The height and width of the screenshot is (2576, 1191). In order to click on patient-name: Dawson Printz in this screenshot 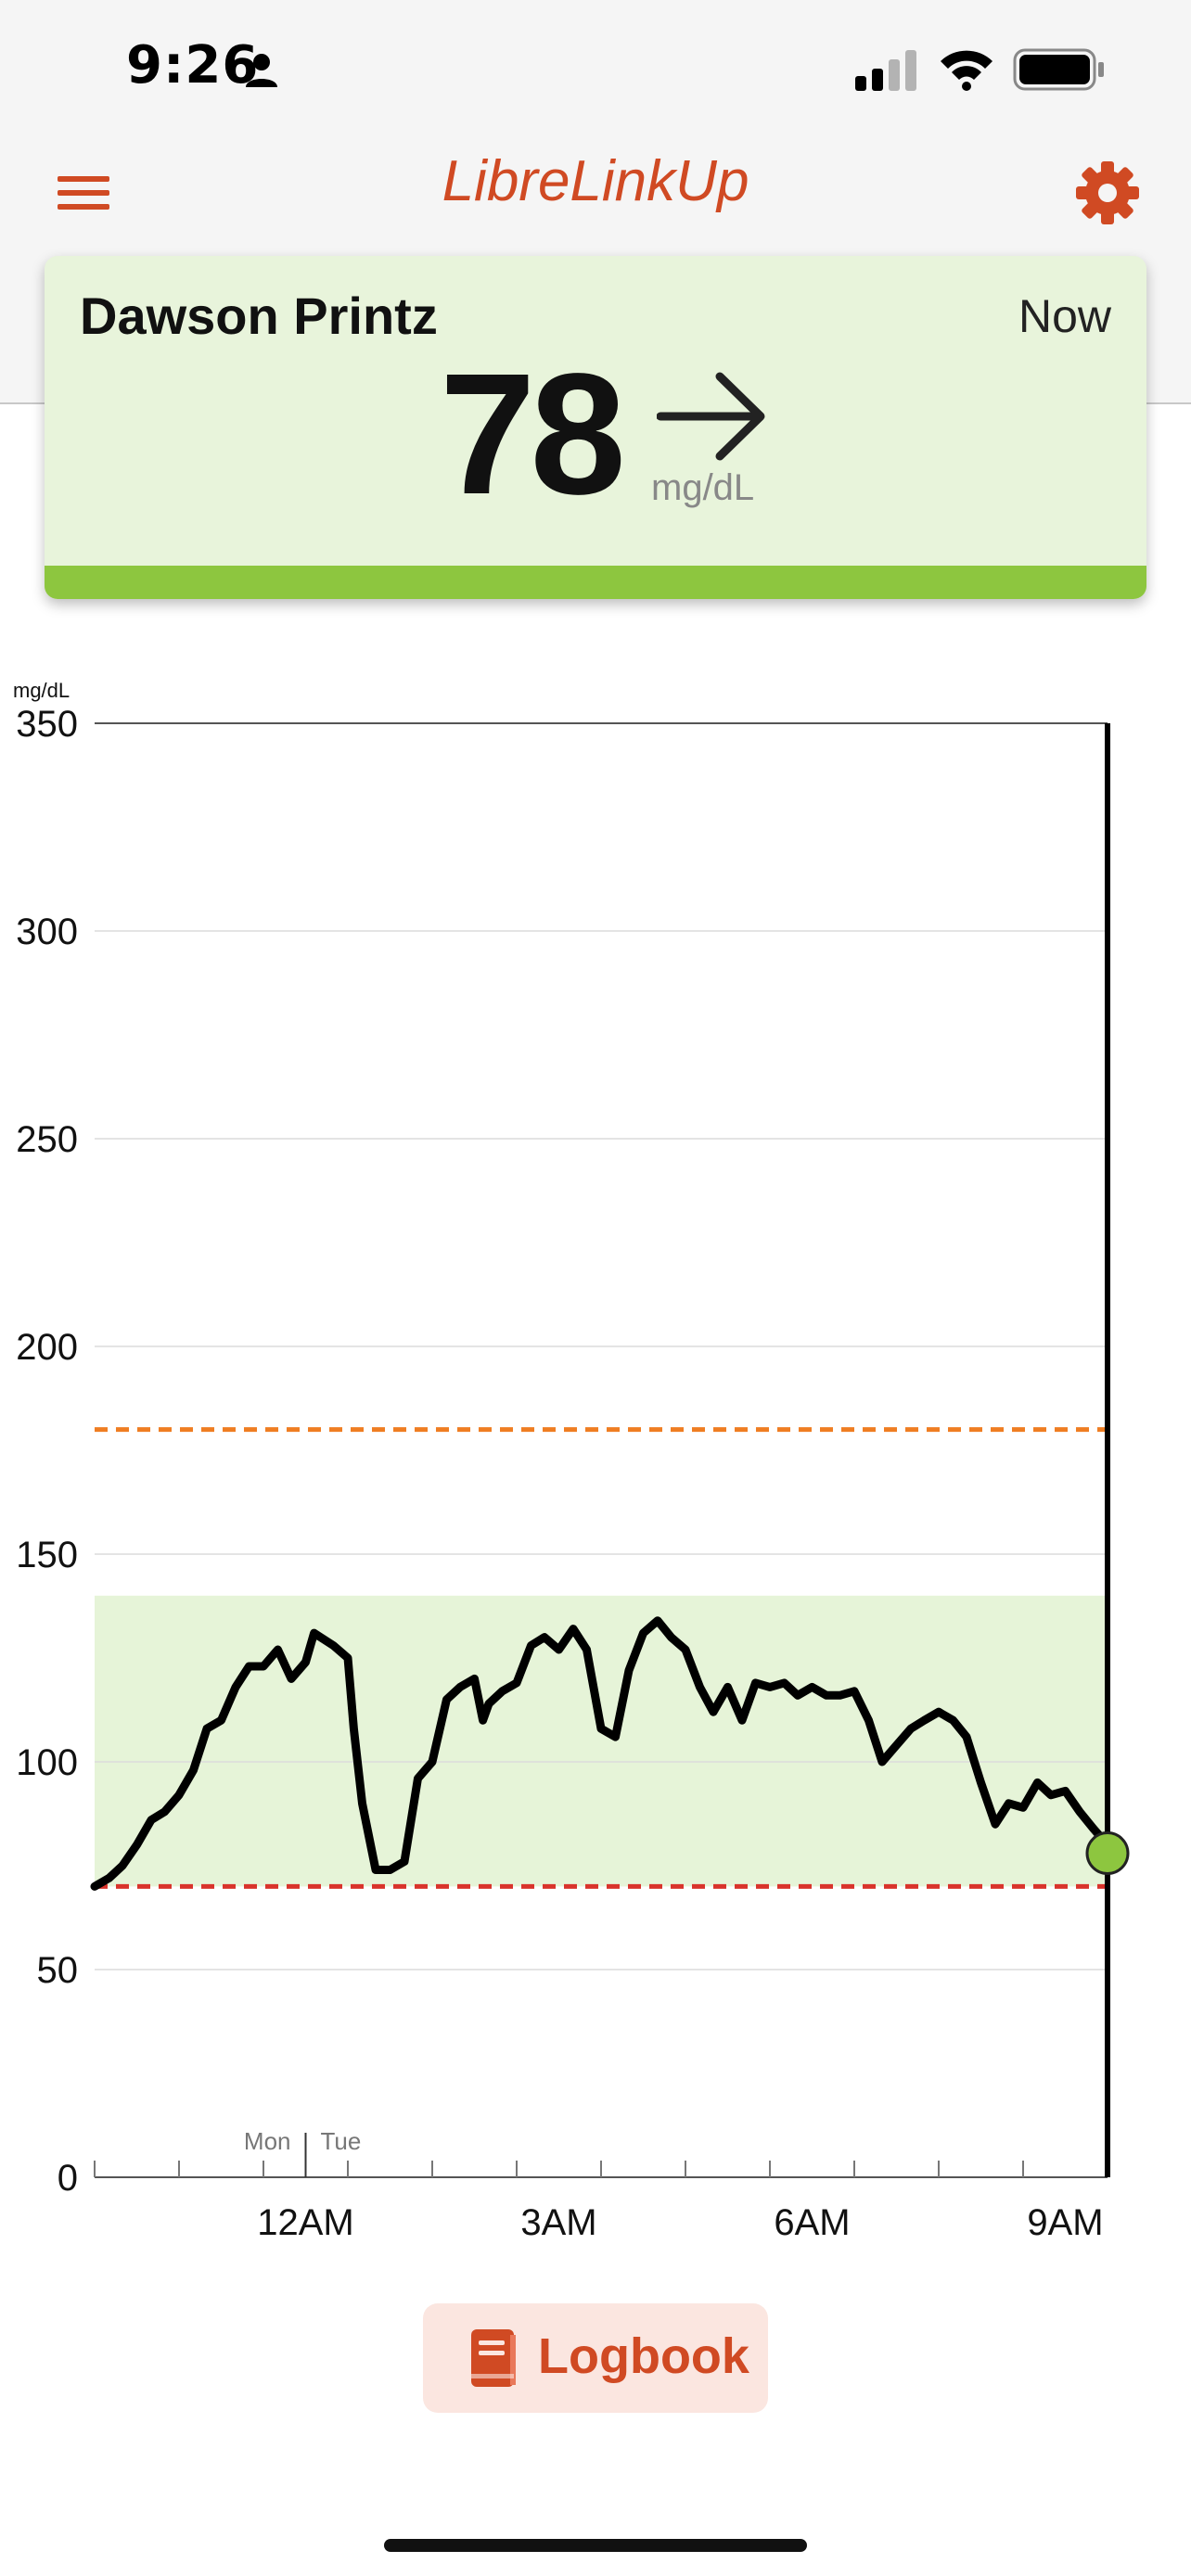, I will do `click(259, 316)`.